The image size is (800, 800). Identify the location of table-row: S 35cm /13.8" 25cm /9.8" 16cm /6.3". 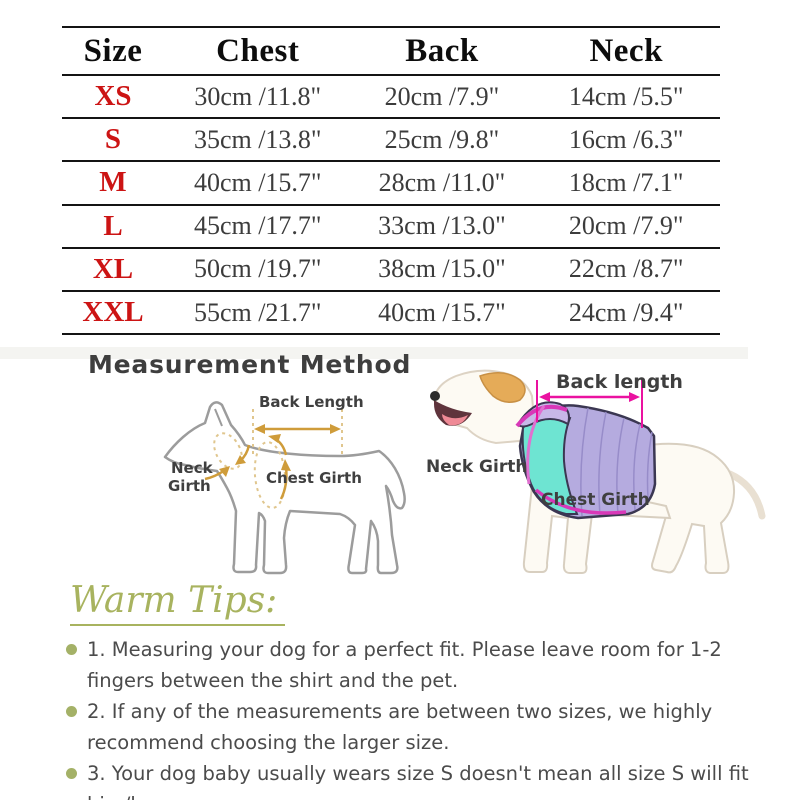
(391, 141).